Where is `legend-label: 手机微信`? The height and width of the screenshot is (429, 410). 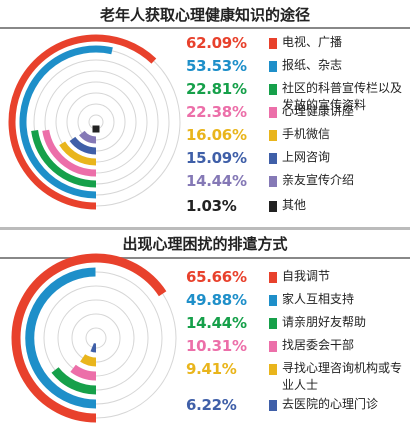 legend-label: 手机微信 is located at coordinates (306, 134).